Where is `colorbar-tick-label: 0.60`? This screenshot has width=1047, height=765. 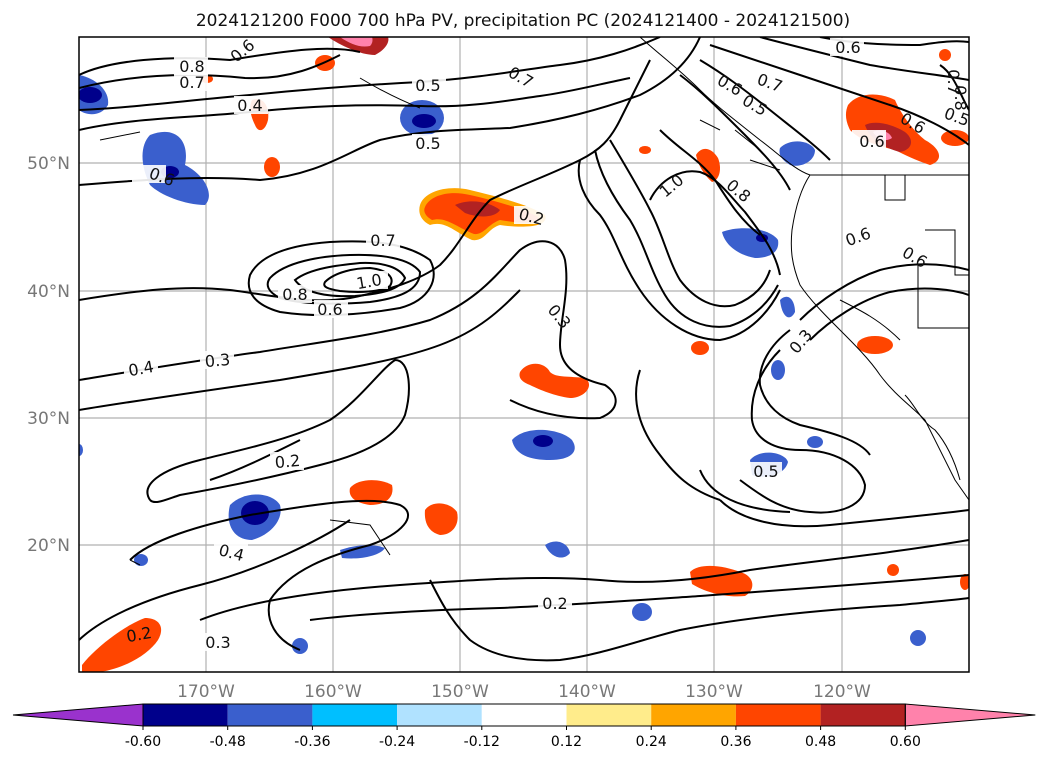 colorbar-tick-label: 0.60 is located at coordinates (905, 742).